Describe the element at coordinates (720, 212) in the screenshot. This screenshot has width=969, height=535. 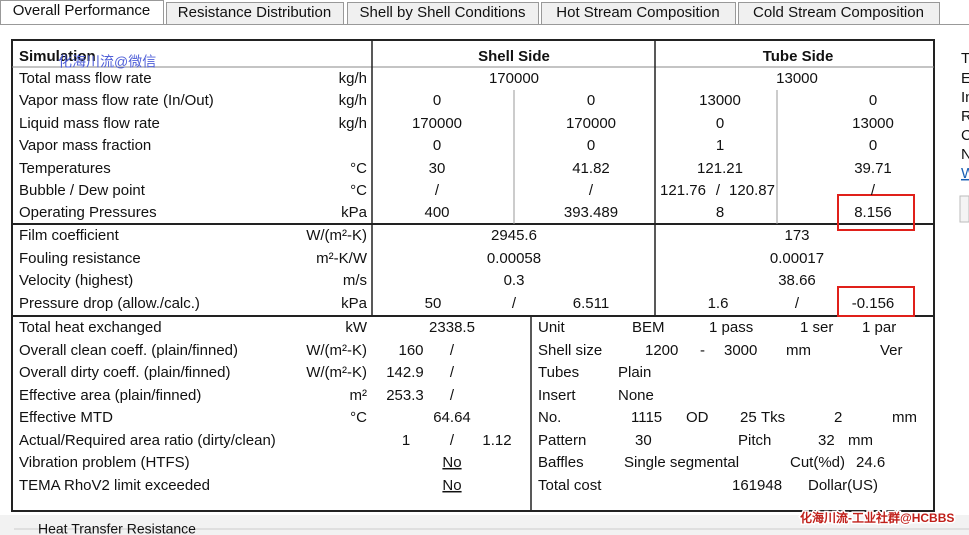
I see `row-value: 8` at that location.